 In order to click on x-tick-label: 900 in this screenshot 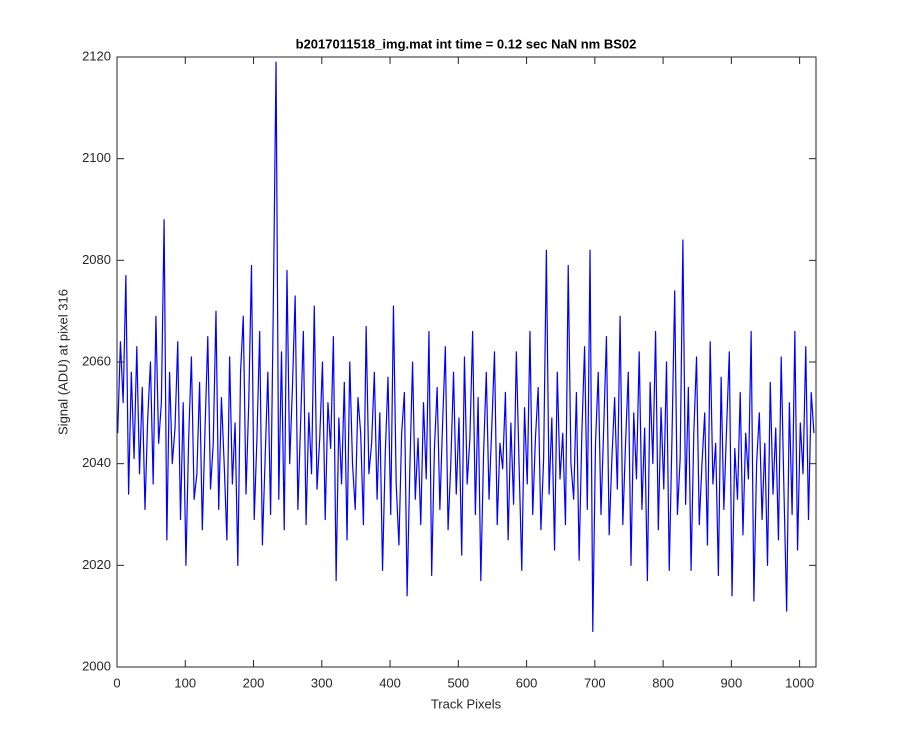, I will do `click(732, 682)`.